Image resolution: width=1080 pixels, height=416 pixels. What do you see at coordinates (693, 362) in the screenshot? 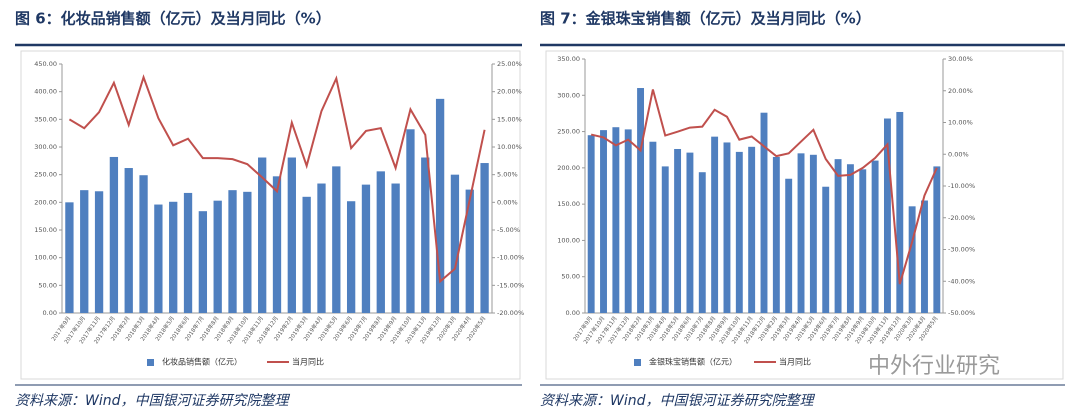
I see `legend-label: 金银珠宝销售额（亿元）` at bounding box center [693, 362].